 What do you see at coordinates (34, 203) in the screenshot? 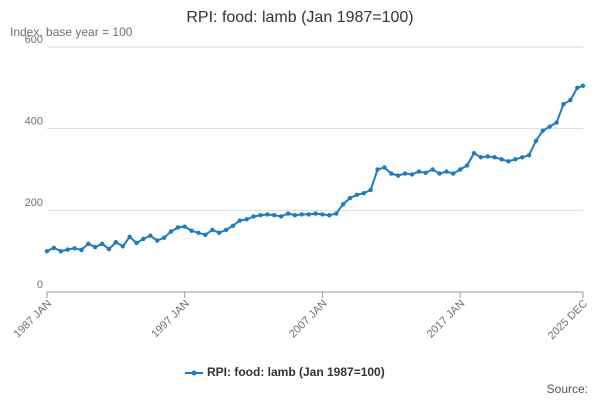
I see `y-tick-label: 200` at bounding box center [34, 203].